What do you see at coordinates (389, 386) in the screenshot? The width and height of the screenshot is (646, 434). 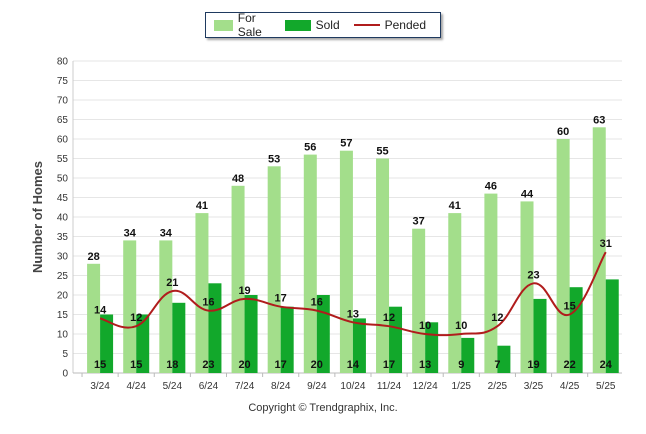 I see `x-tick-label: 11/24` at bounding box center [389, 386].